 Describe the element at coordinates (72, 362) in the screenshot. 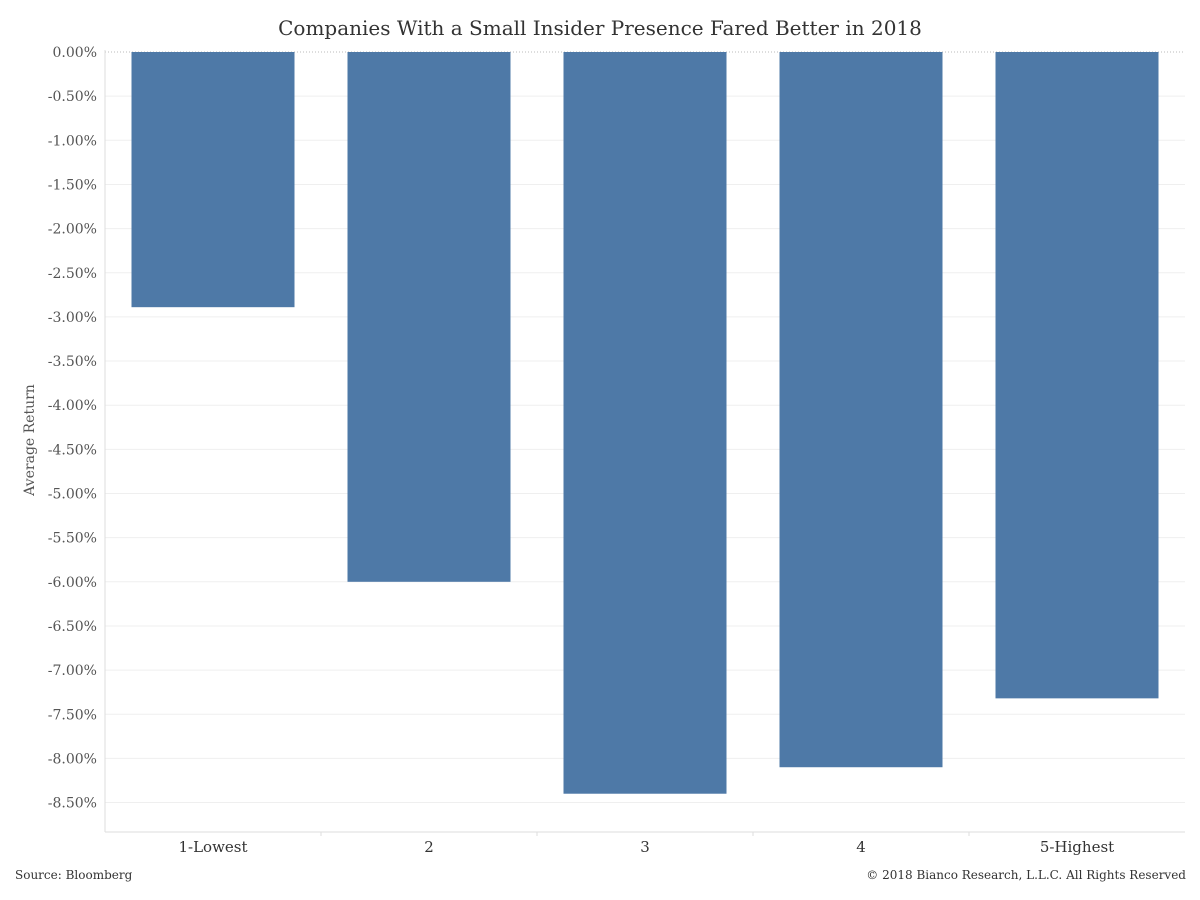

I see `y-tick-label: -3.50%` at that location.